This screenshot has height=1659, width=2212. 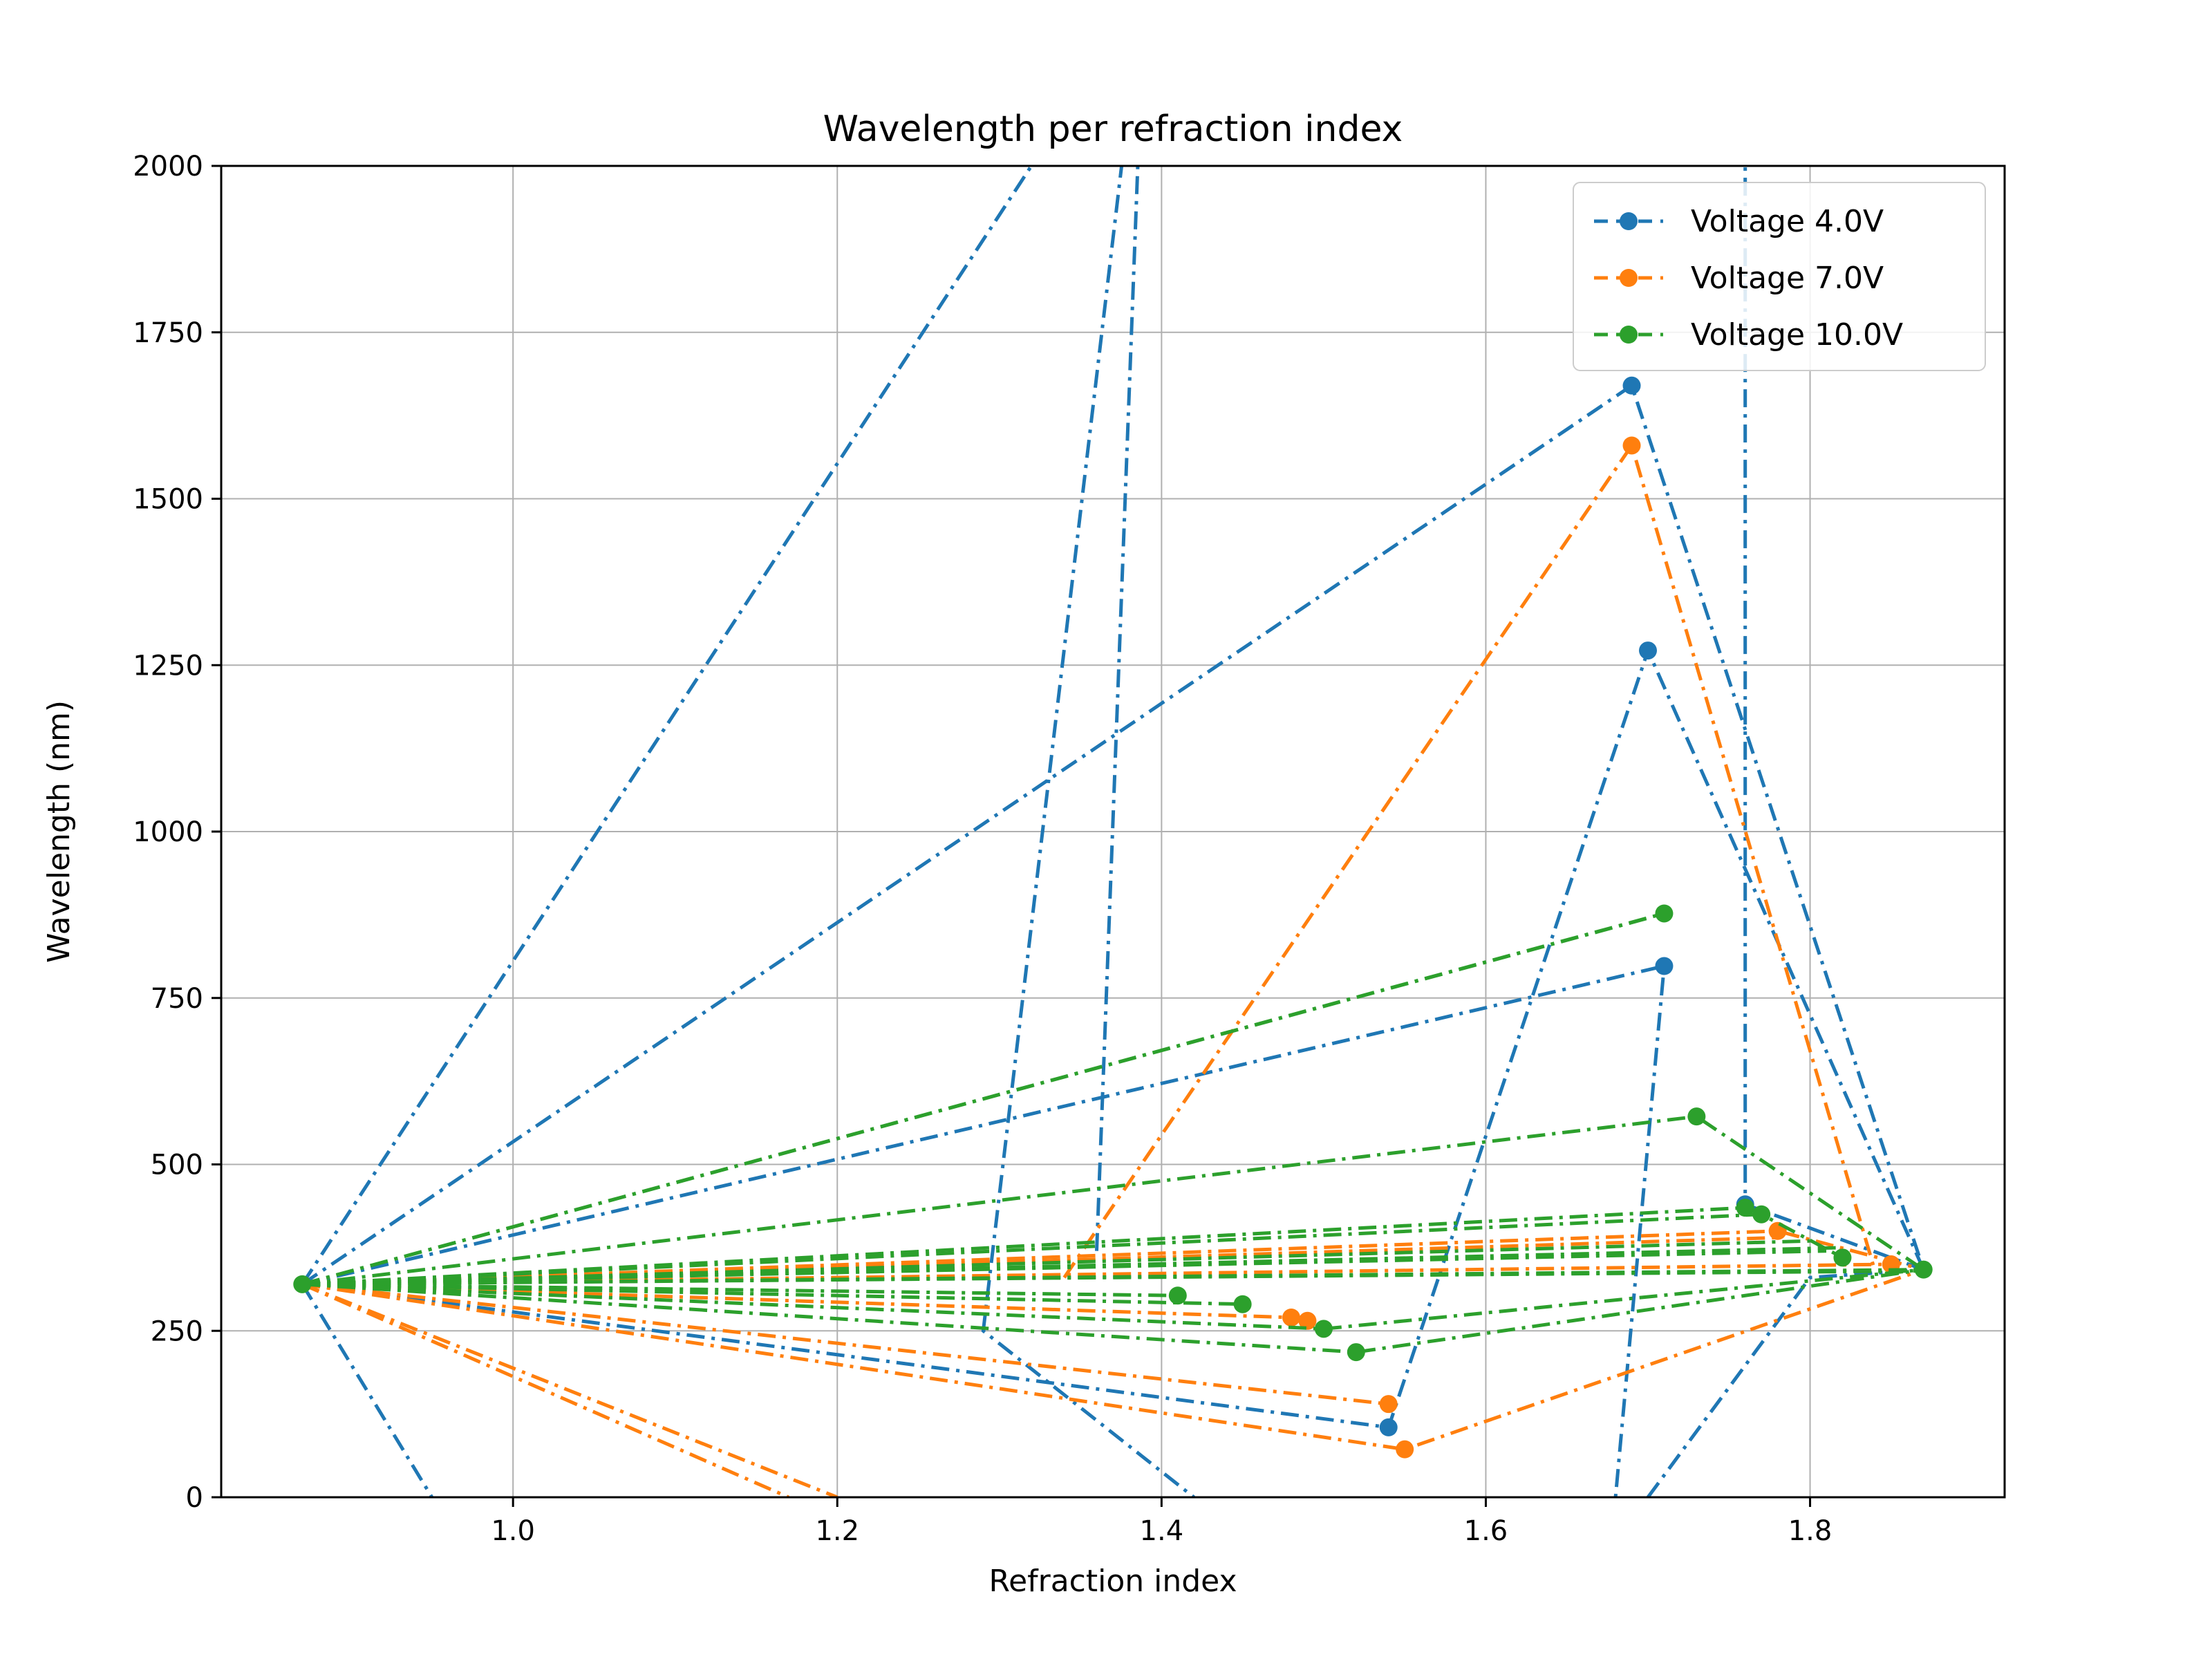 What do you see at coordinates (837, 1531) in the screenshot?
I see `x-tick-label: 1.2` at bounding box center [837, 1531].